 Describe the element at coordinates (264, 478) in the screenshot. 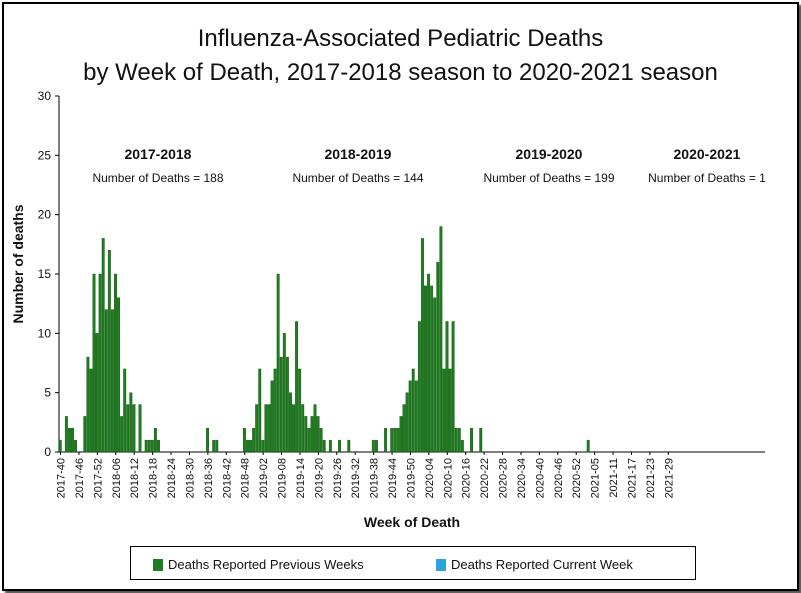

I see `x-tick-label: 2019-02` at that location.